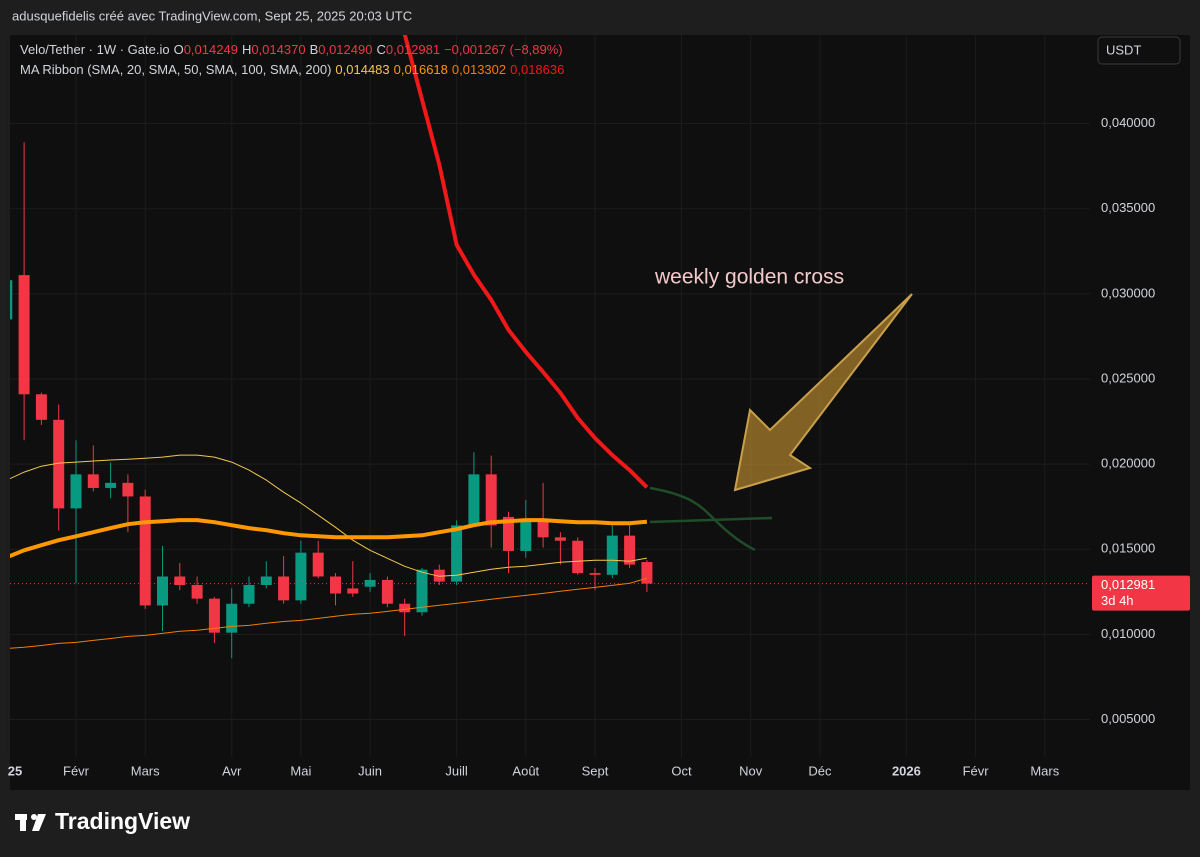 The height and width of the screenshot is (857, 1200). I want to click on projection-line, so click(711, 520).